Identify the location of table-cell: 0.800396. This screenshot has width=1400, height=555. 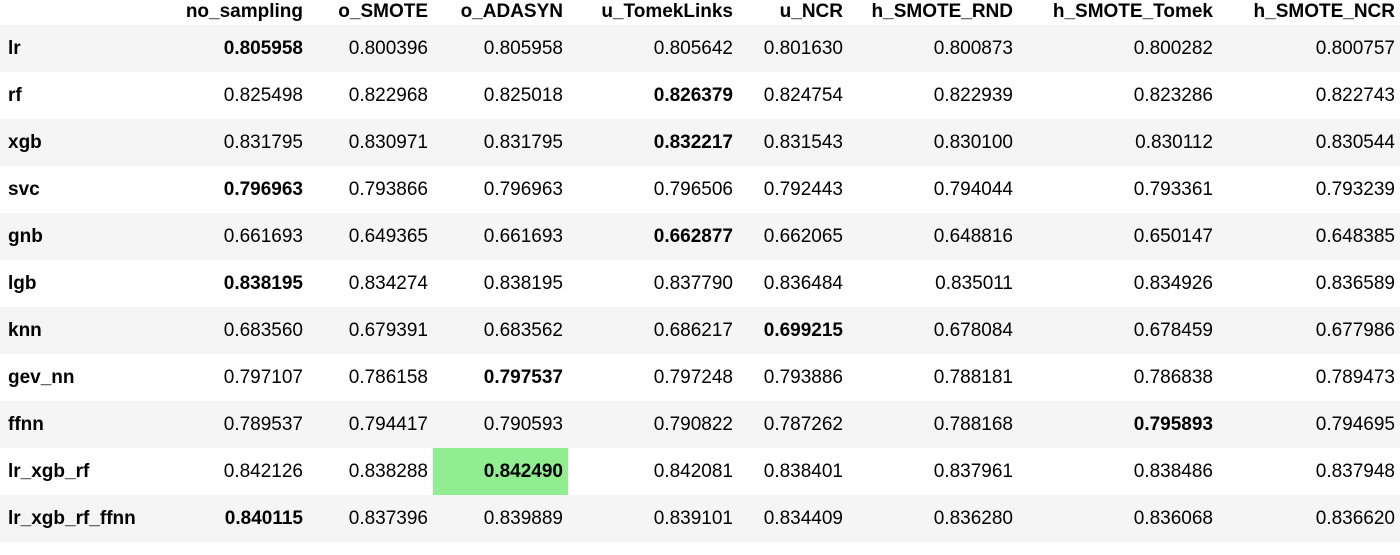
(388, 48).